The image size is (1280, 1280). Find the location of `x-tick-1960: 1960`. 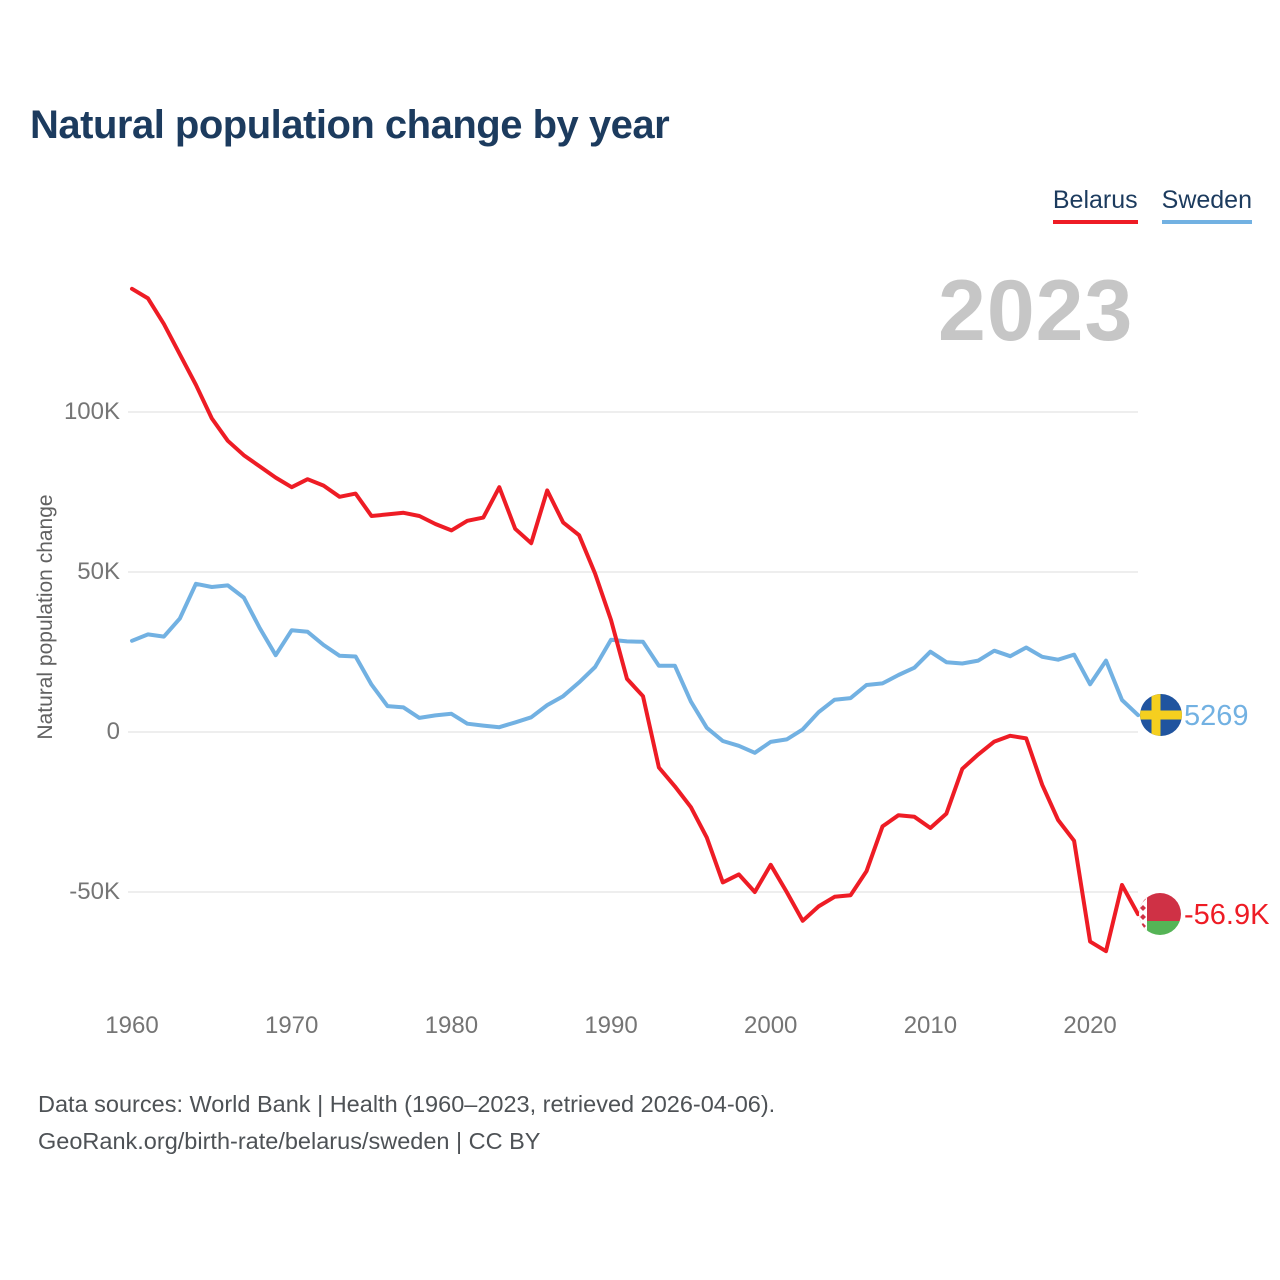

x-tick-1960: 1960 is located at coordinates (132, 1025).